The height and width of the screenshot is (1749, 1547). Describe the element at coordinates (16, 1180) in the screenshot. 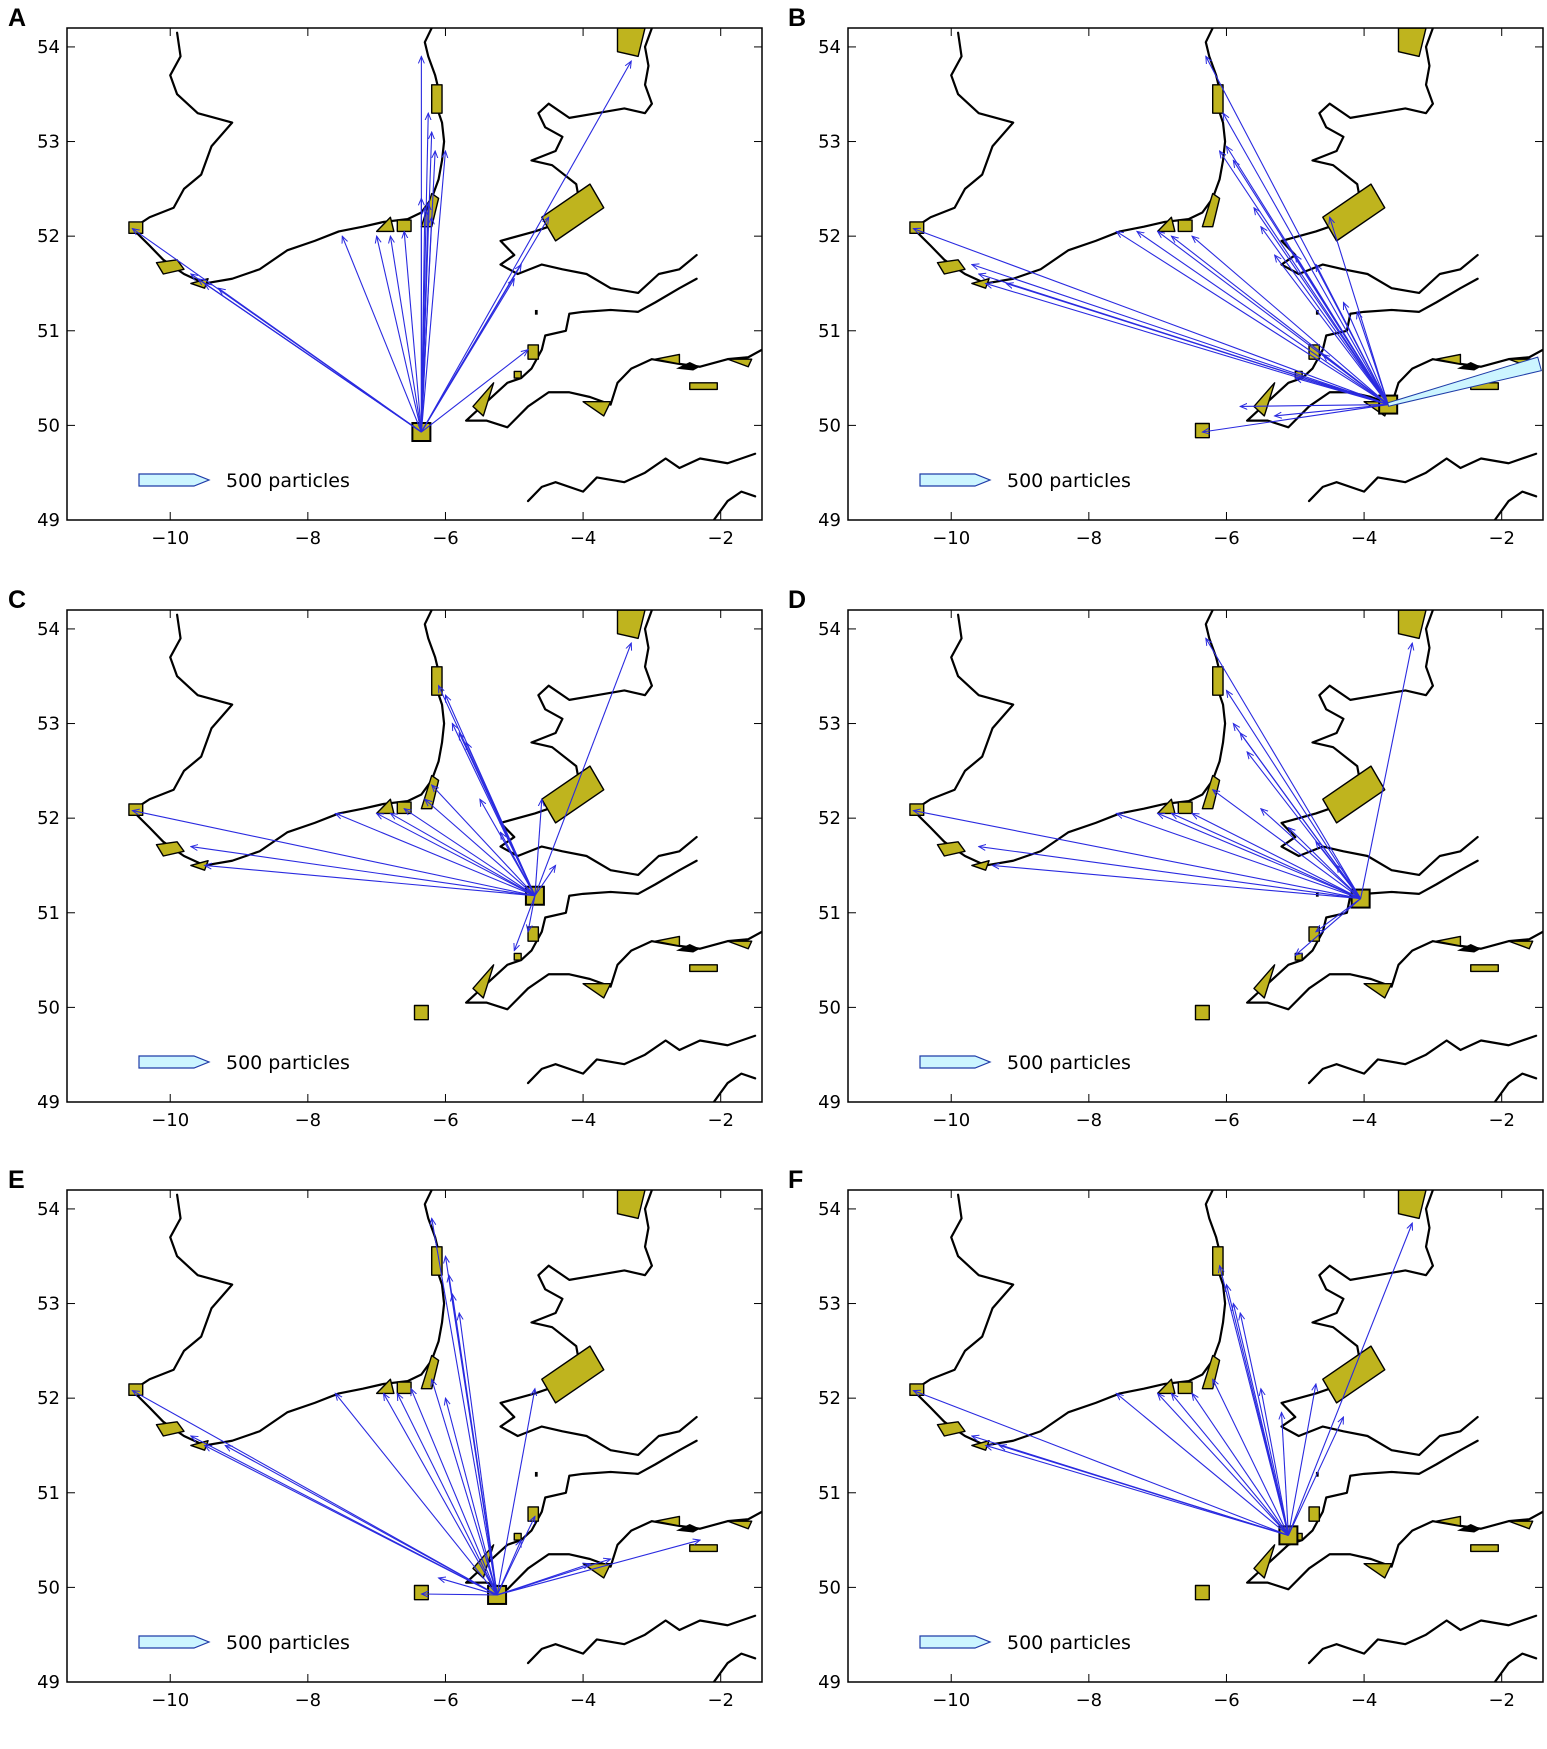

I see `panel-label-e: E` at that location.